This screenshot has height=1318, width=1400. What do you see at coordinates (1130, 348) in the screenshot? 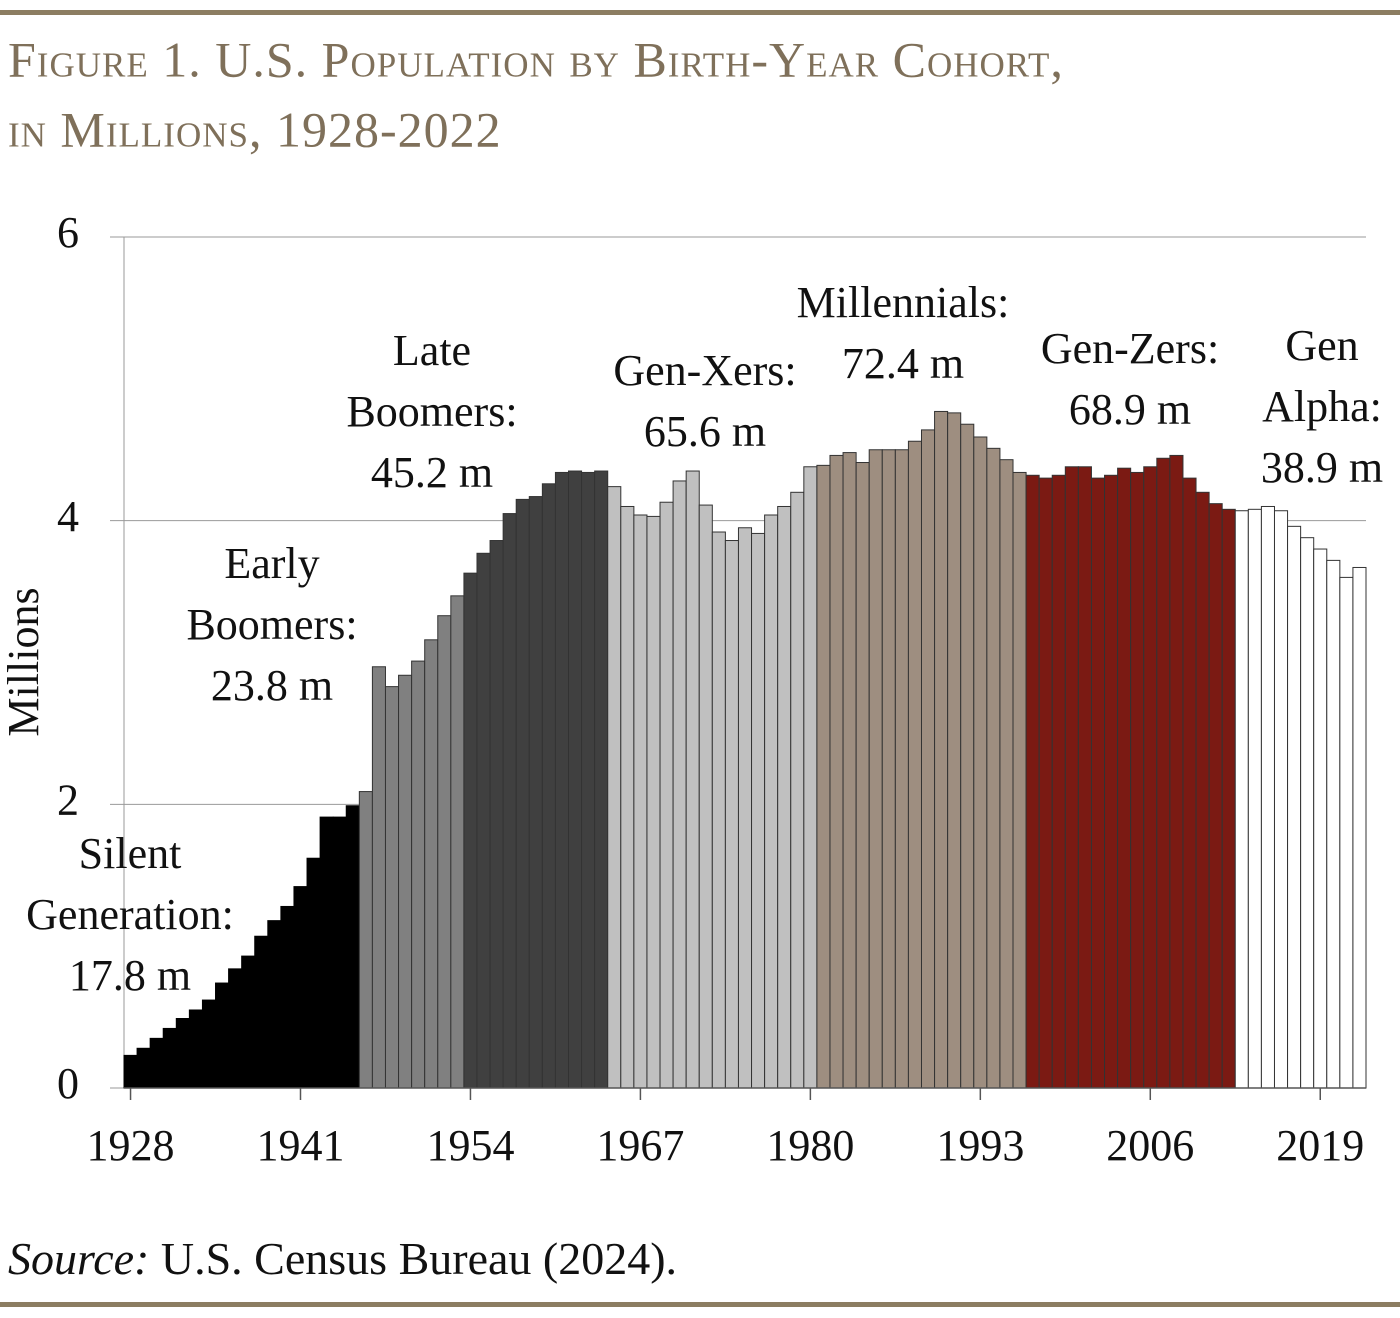
I see `annotation: Gen-Zers:` at bounding box center [1130, 348].